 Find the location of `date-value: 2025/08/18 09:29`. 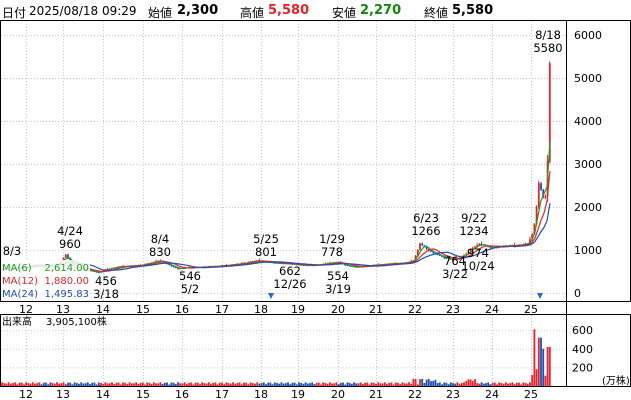

date-value: 2025/08/18 09:29 is located at coordinates (83, 11).